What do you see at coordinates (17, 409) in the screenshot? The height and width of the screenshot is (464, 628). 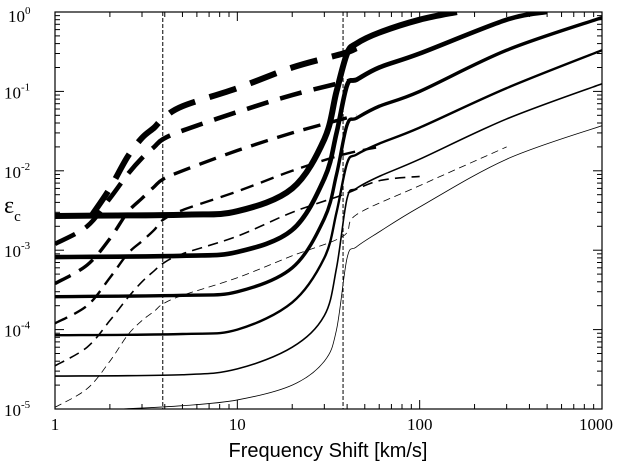 I see `y-tick-label-1e-5: 10⁻⁵` at bounding box center [17, 409].